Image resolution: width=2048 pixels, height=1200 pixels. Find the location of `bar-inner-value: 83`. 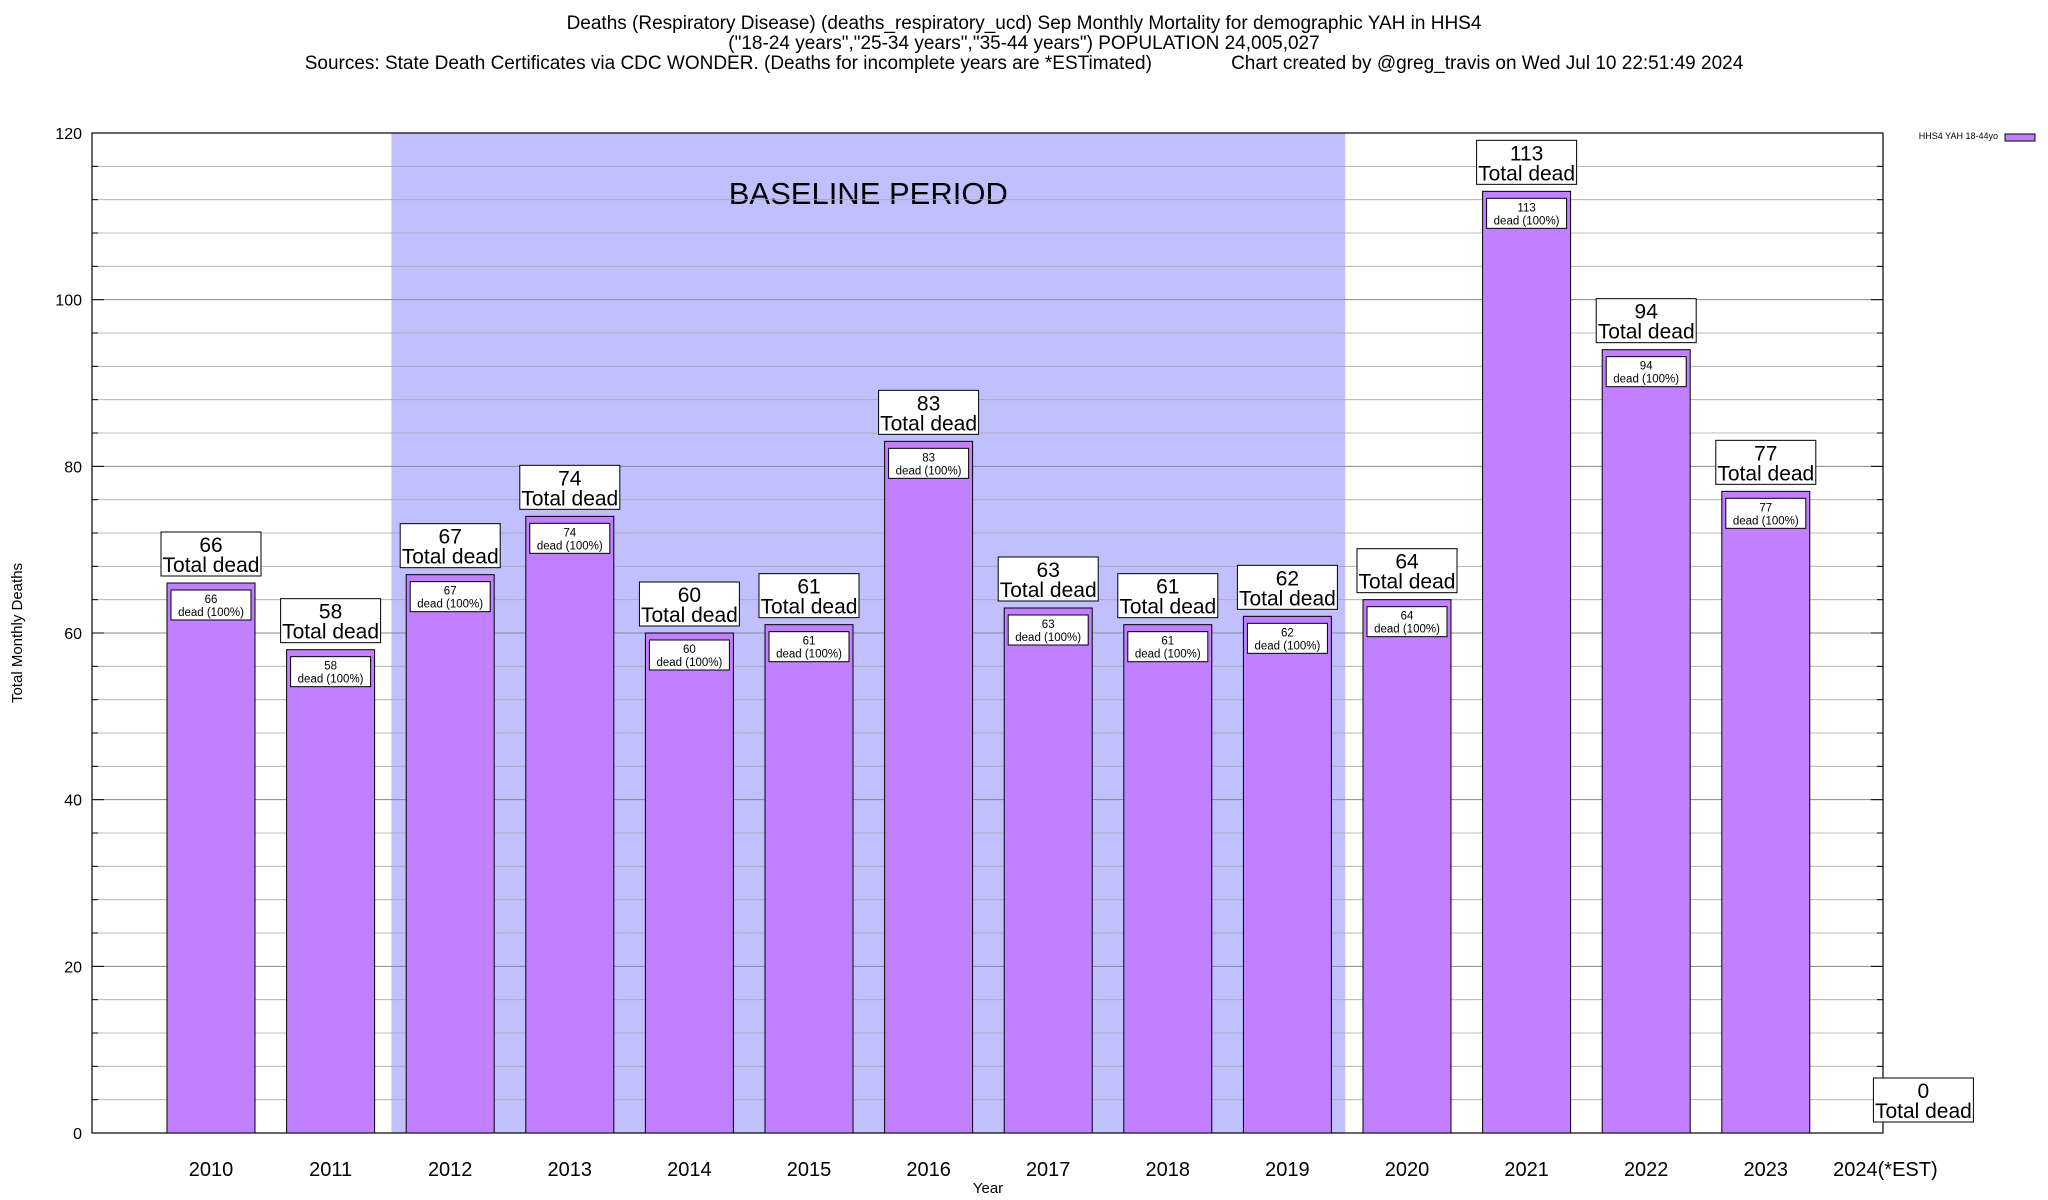

bar-inner-value: 83 is located at coordinates (928, 458).